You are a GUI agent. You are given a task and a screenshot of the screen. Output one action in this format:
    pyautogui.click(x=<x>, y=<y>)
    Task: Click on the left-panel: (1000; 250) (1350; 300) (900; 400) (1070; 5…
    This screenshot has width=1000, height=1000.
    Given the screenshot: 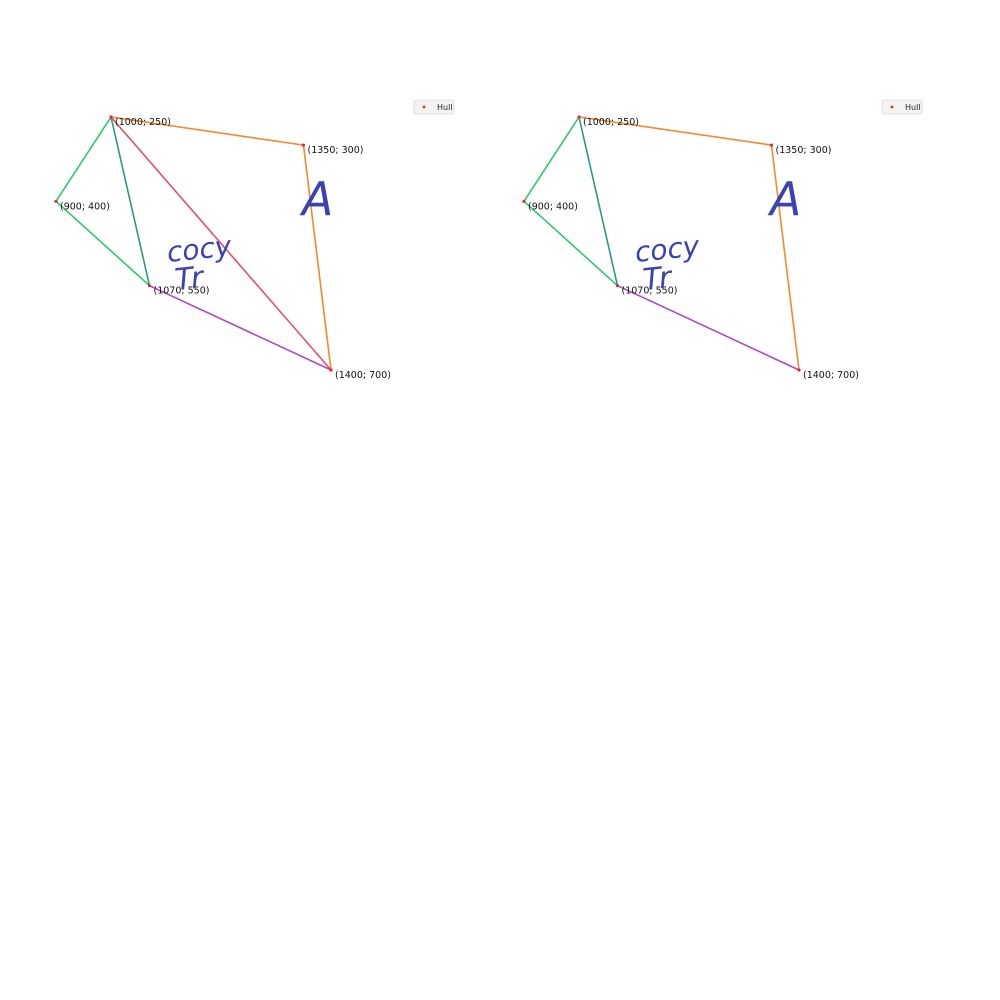 What is the action you would take?
    pyautogui.click(x=254, y=240)
    